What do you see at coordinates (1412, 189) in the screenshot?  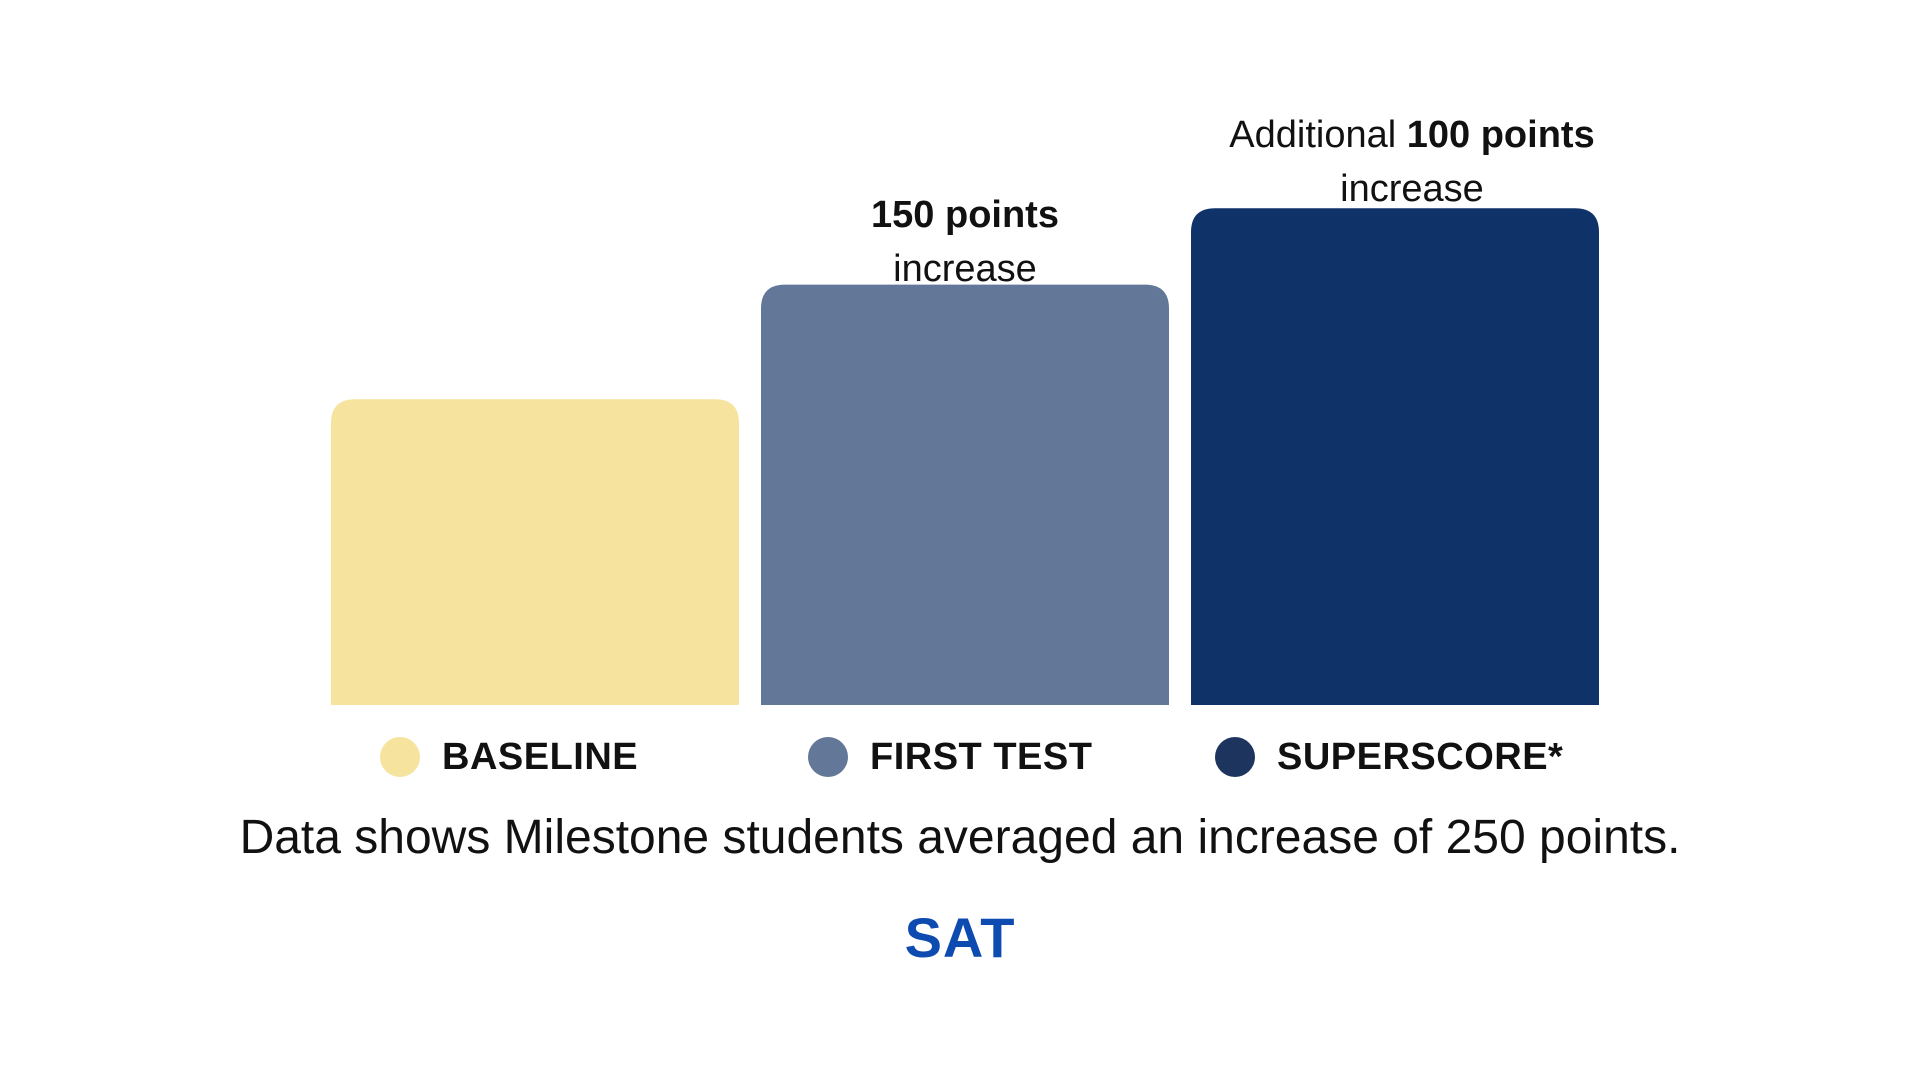 I see `annotation-superscore-suffix: increase` at bounding box center [1412, 189].